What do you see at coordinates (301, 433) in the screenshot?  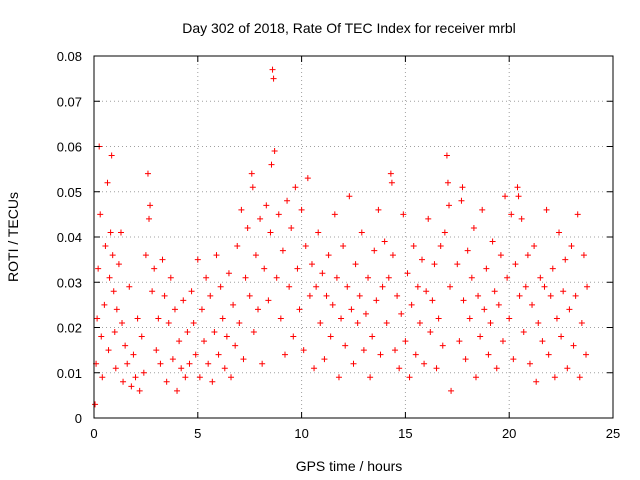 I see `x-tick-label: 10` at bounding box center [301, 433].